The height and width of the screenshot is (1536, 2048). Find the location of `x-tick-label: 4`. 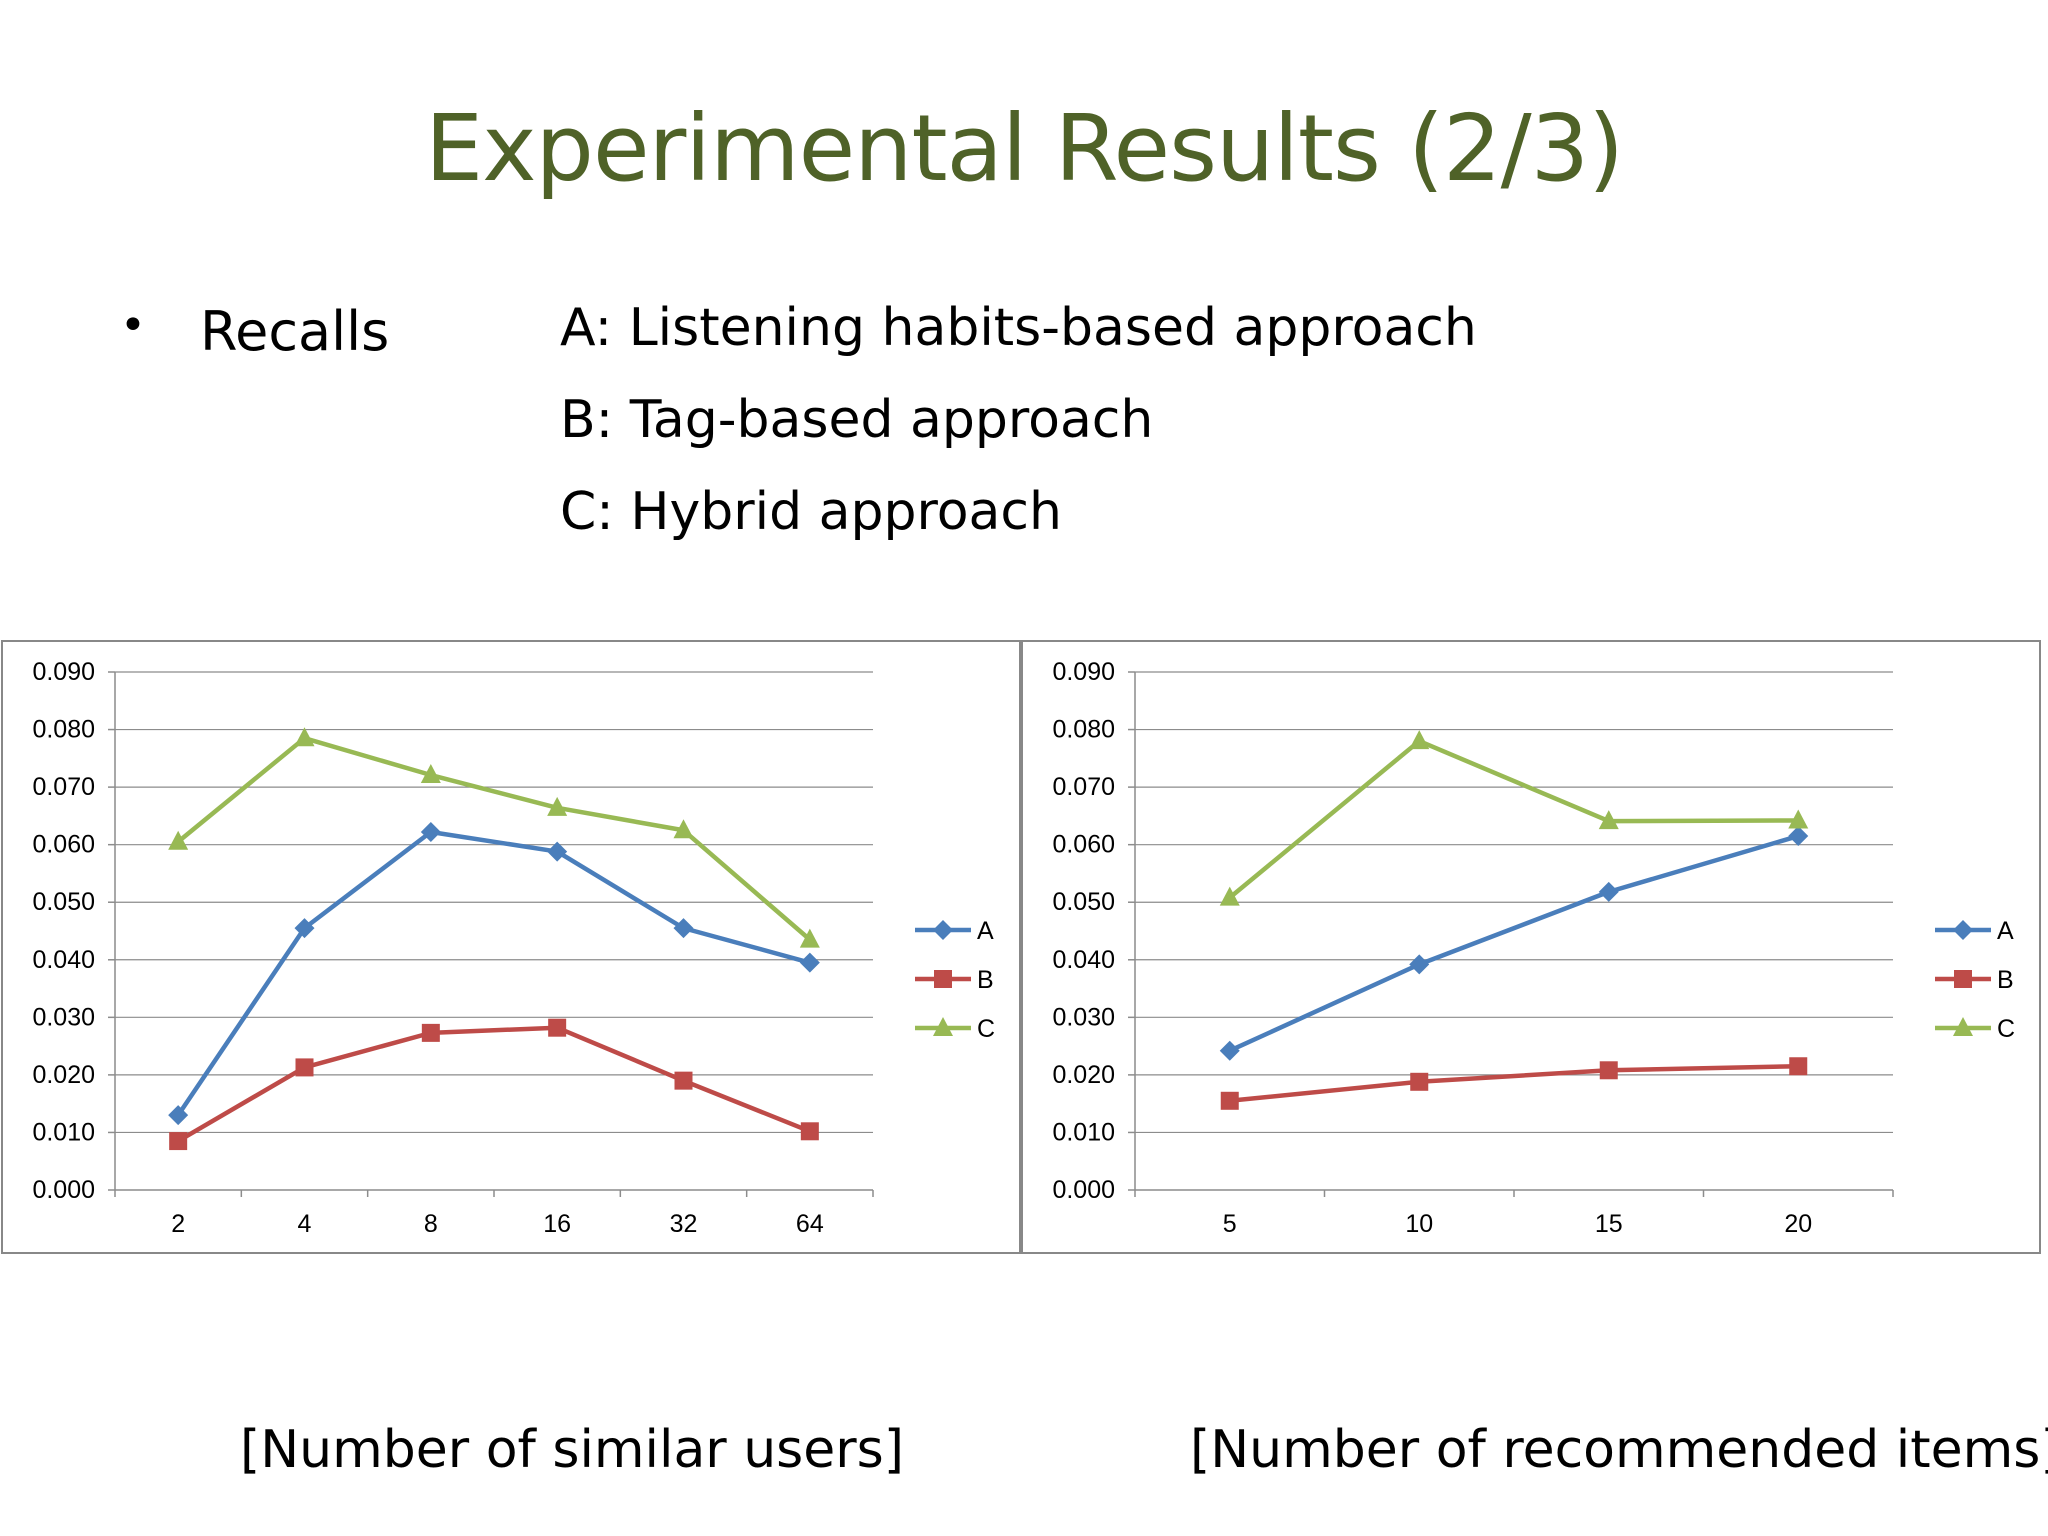

x-tick-label: 4 is located at coordinates (305, 1224).